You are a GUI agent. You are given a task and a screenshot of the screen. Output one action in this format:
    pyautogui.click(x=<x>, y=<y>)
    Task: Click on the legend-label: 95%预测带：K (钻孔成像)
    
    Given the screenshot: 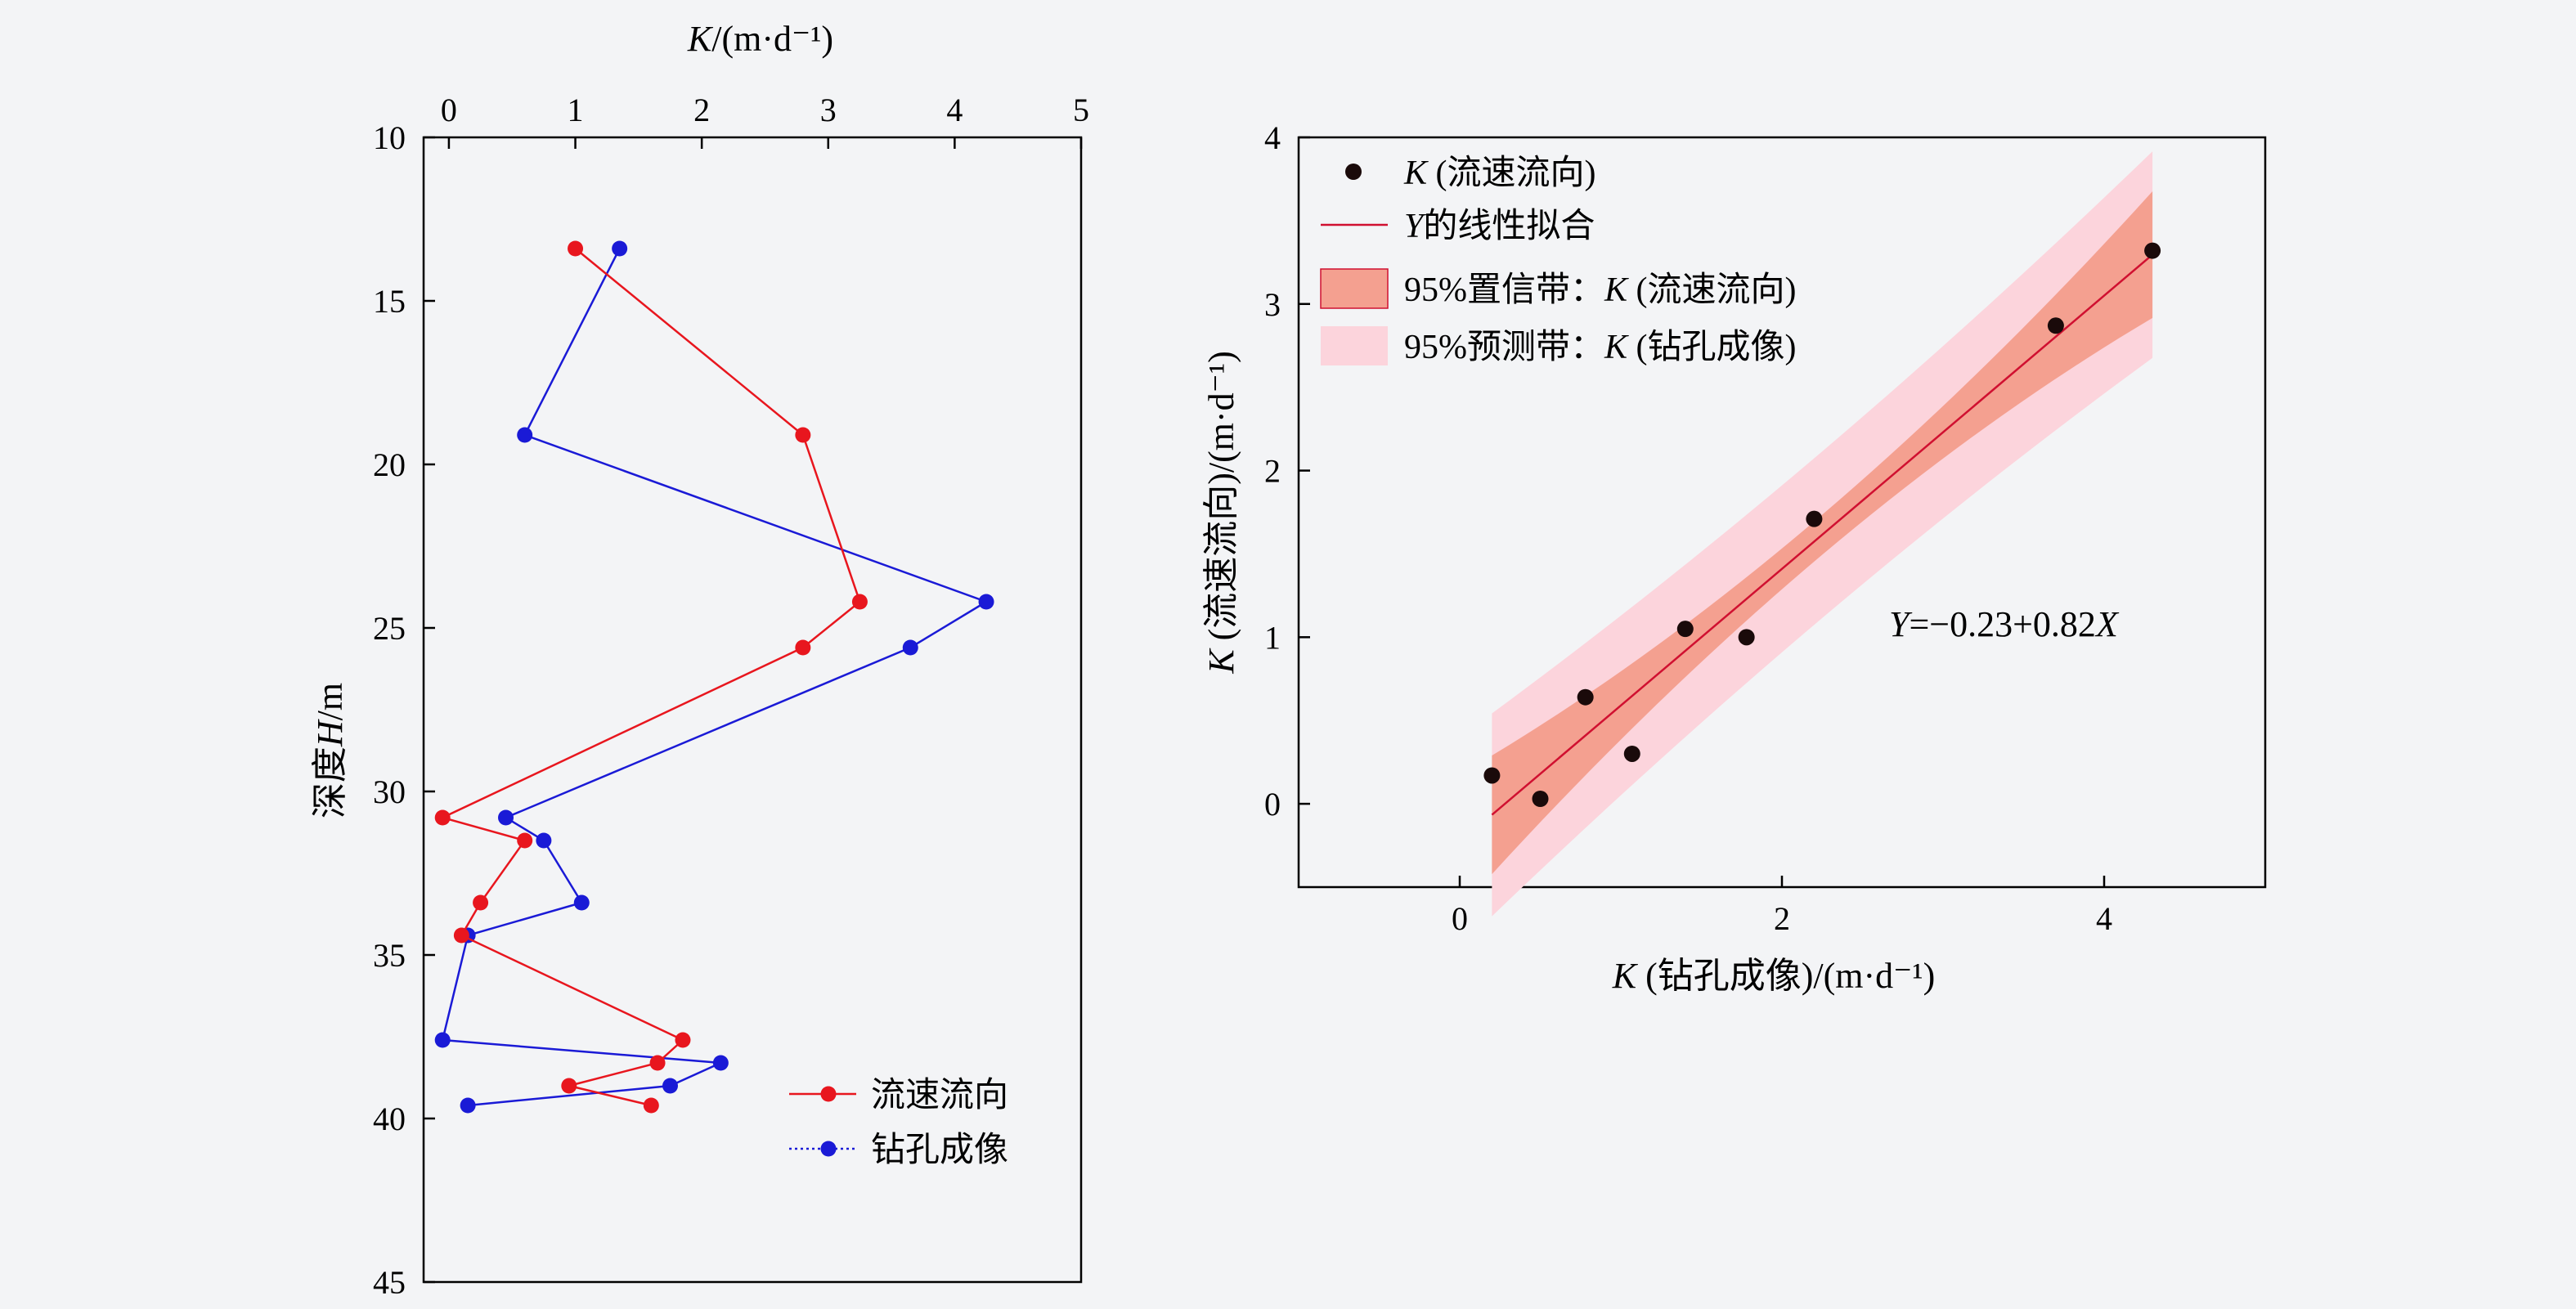 What is the action you would take?
    pyautogui.click(x=1600, y=347)
    